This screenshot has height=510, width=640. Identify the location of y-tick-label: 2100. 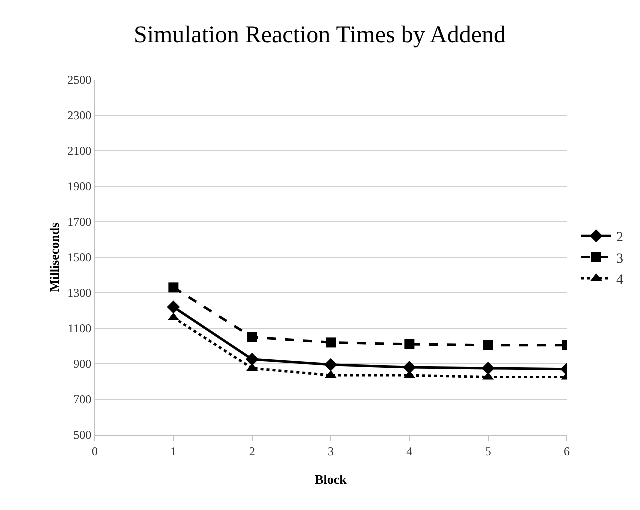
(80, 151).